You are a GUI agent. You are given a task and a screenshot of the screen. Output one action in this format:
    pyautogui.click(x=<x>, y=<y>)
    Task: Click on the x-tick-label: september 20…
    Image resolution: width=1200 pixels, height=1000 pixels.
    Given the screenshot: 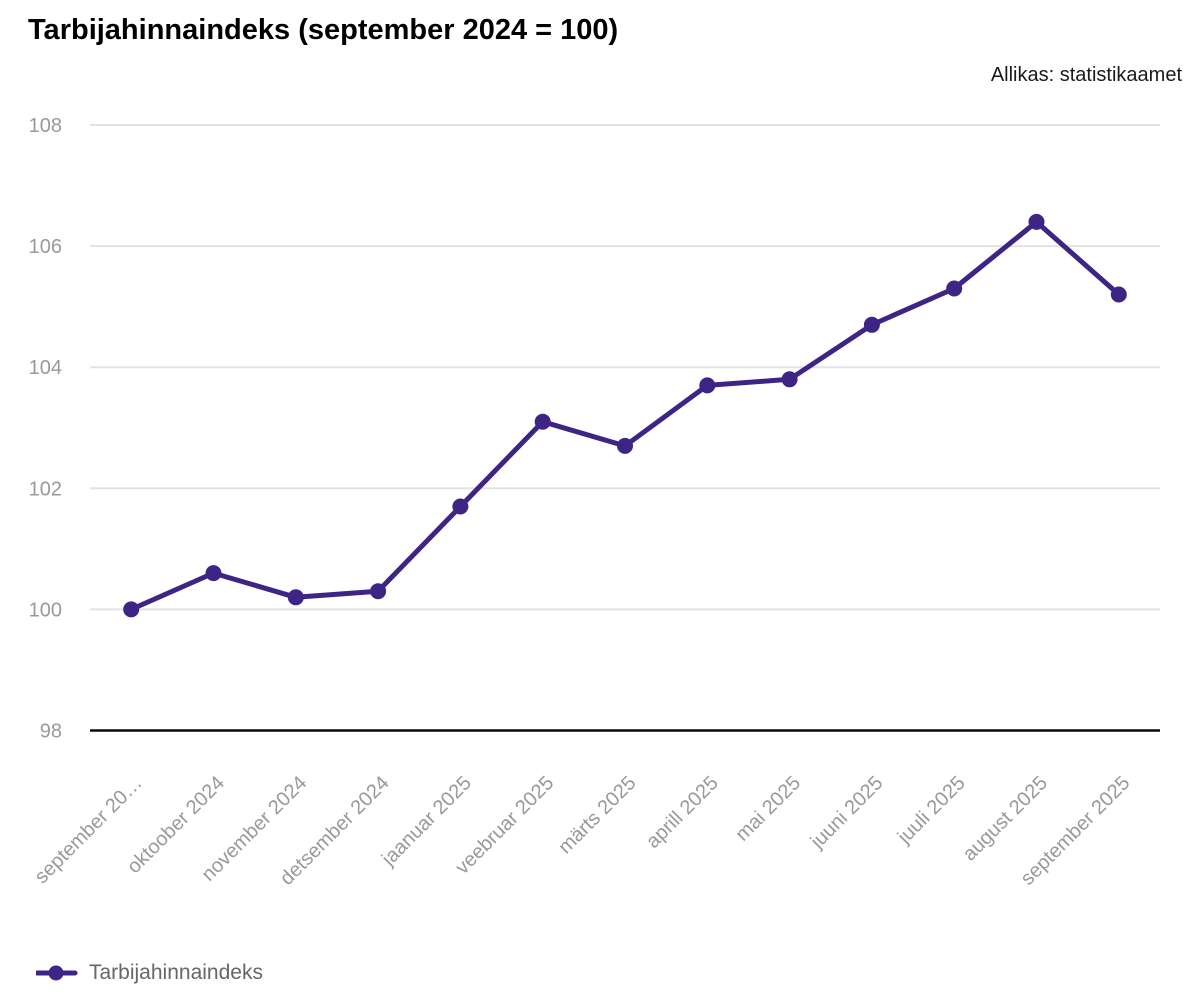 What is the action you would take?
    pyautogui.click(x=89, y=830)
    